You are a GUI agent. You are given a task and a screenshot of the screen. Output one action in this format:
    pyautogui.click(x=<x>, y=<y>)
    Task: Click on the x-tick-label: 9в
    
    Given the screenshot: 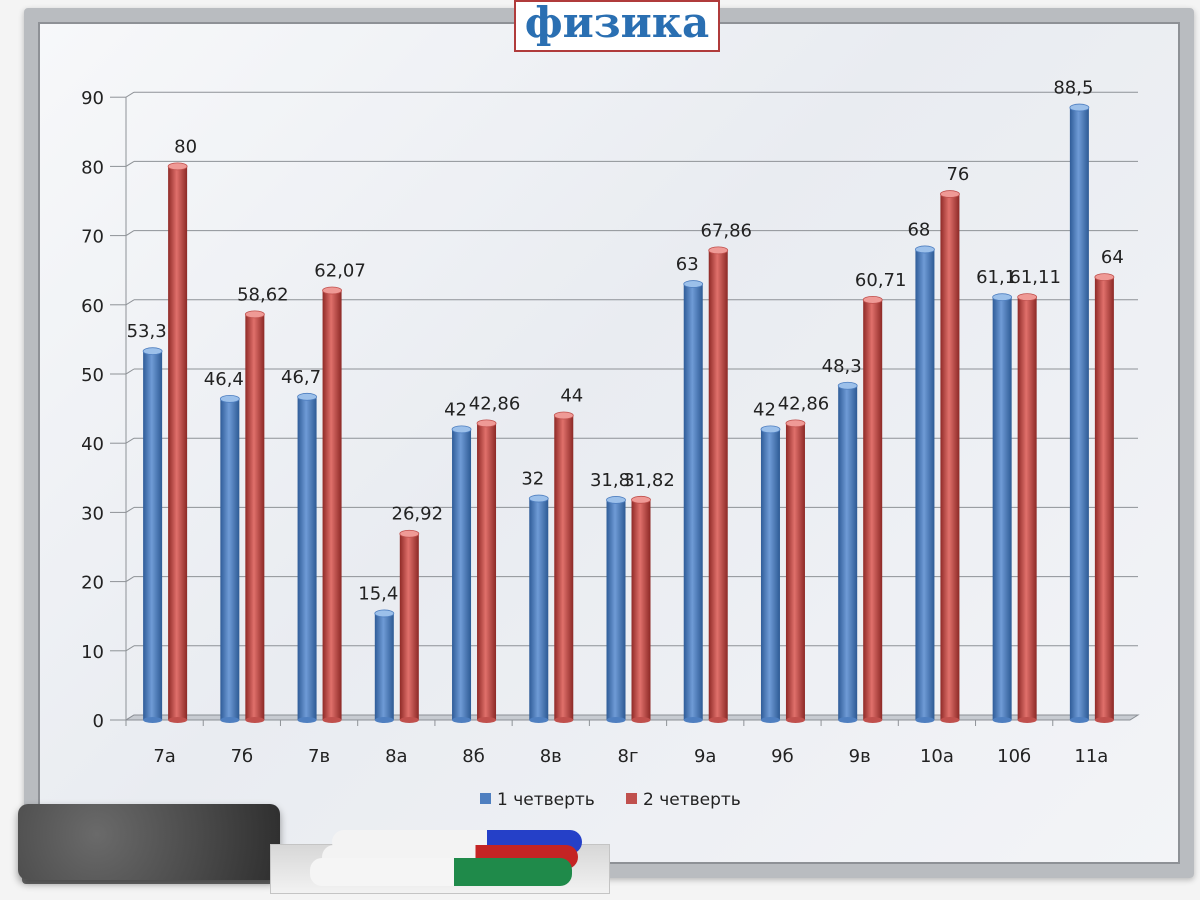 What is the action you would take?
    pyautogui.click(x=860, y=756)
    